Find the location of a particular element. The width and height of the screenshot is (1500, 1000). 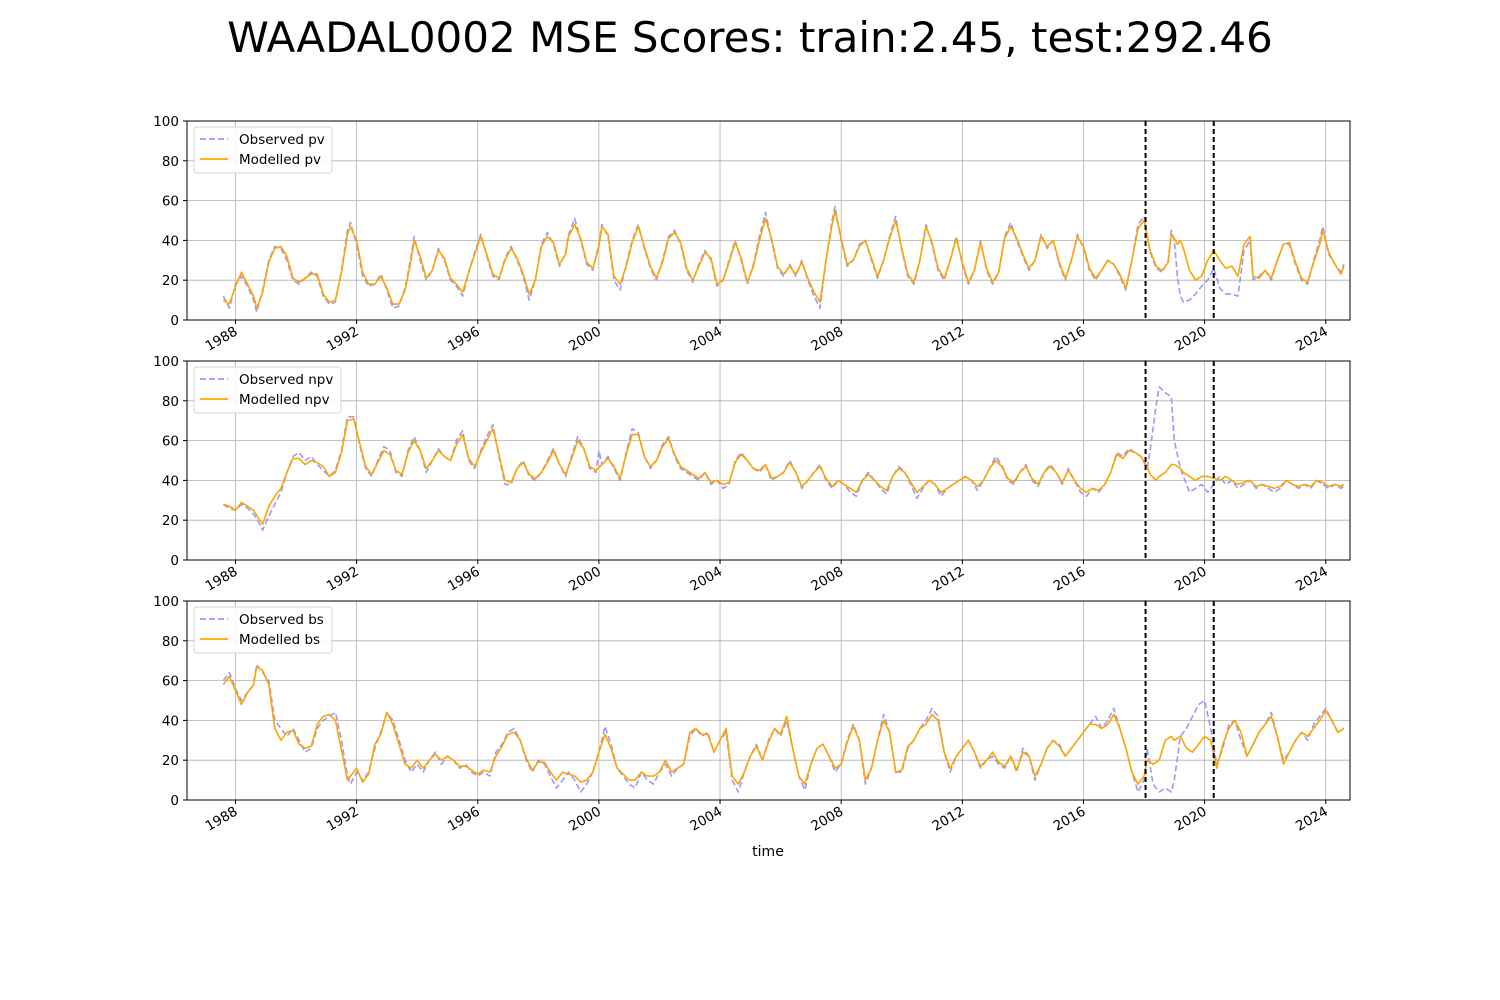

series-line-observed-pv is located at coordinates (783, 259).